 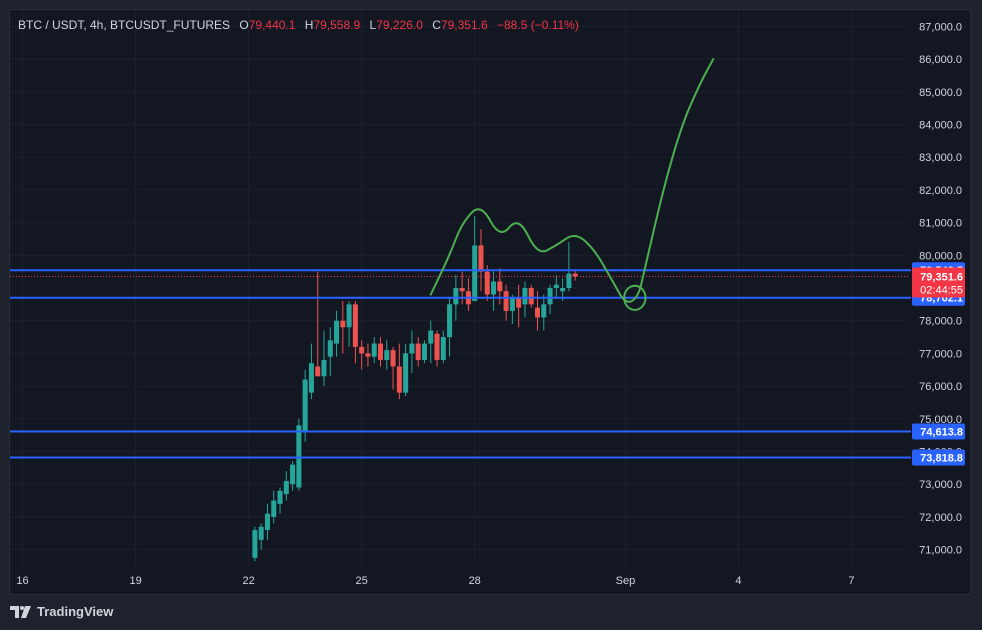 What do you see at coordinates (940, 387) in the screenshot?
I see `y-tick-label: 76,000.0` at bounding box center [940, 387].